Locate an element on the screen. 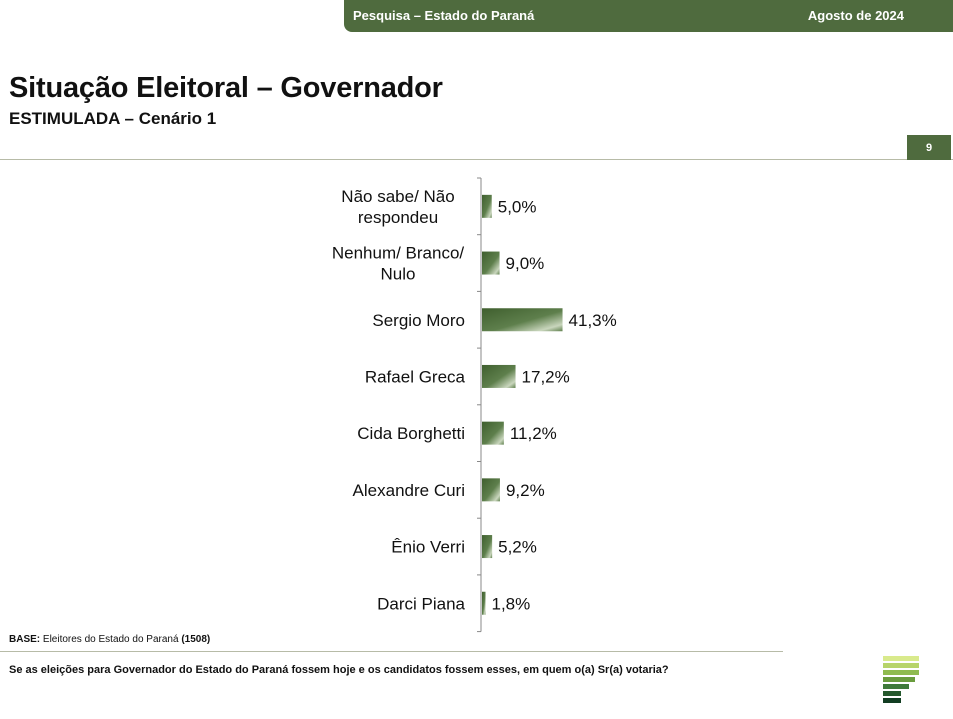  category-label: Rafael Greca is located at coordinates (415, 376).